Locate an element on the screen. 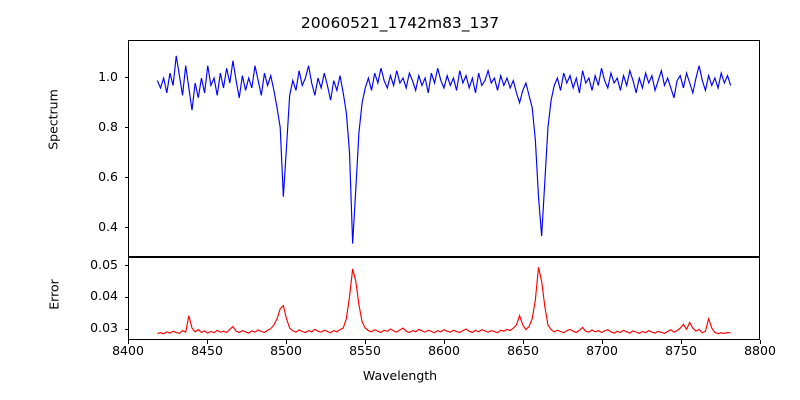  x-axis-label: Wavelength is located at coordinates (400, 375).